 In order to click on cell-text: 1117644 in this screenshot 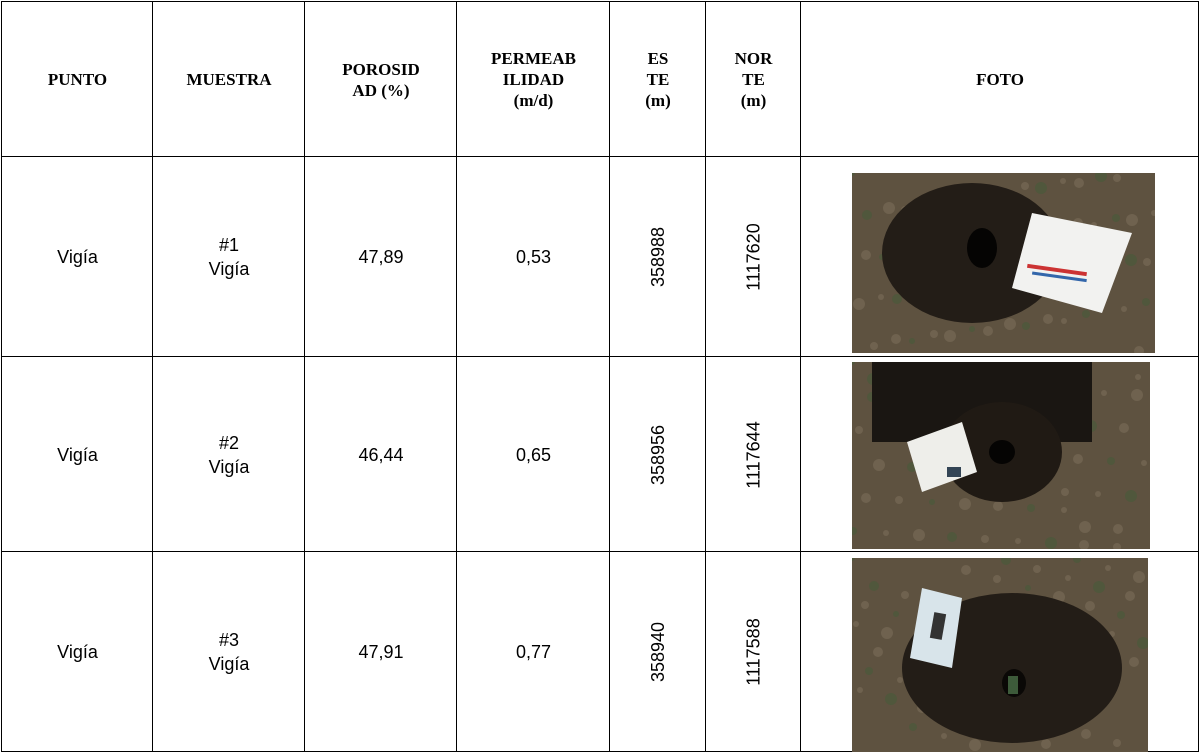, I will do `click(753, 454)`.